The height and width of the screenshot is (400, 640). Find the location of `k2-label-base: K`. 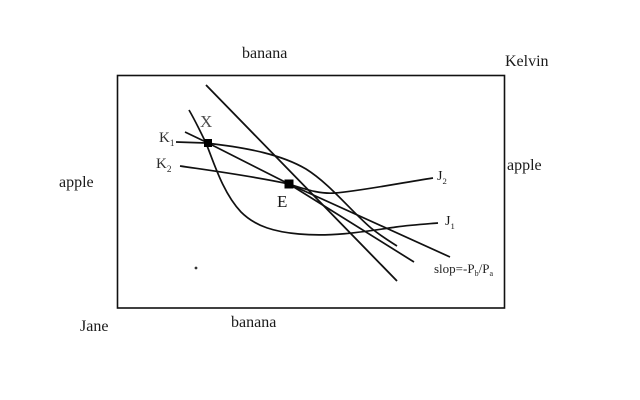

k2-label-base: K is located at coordinates (161, 164).